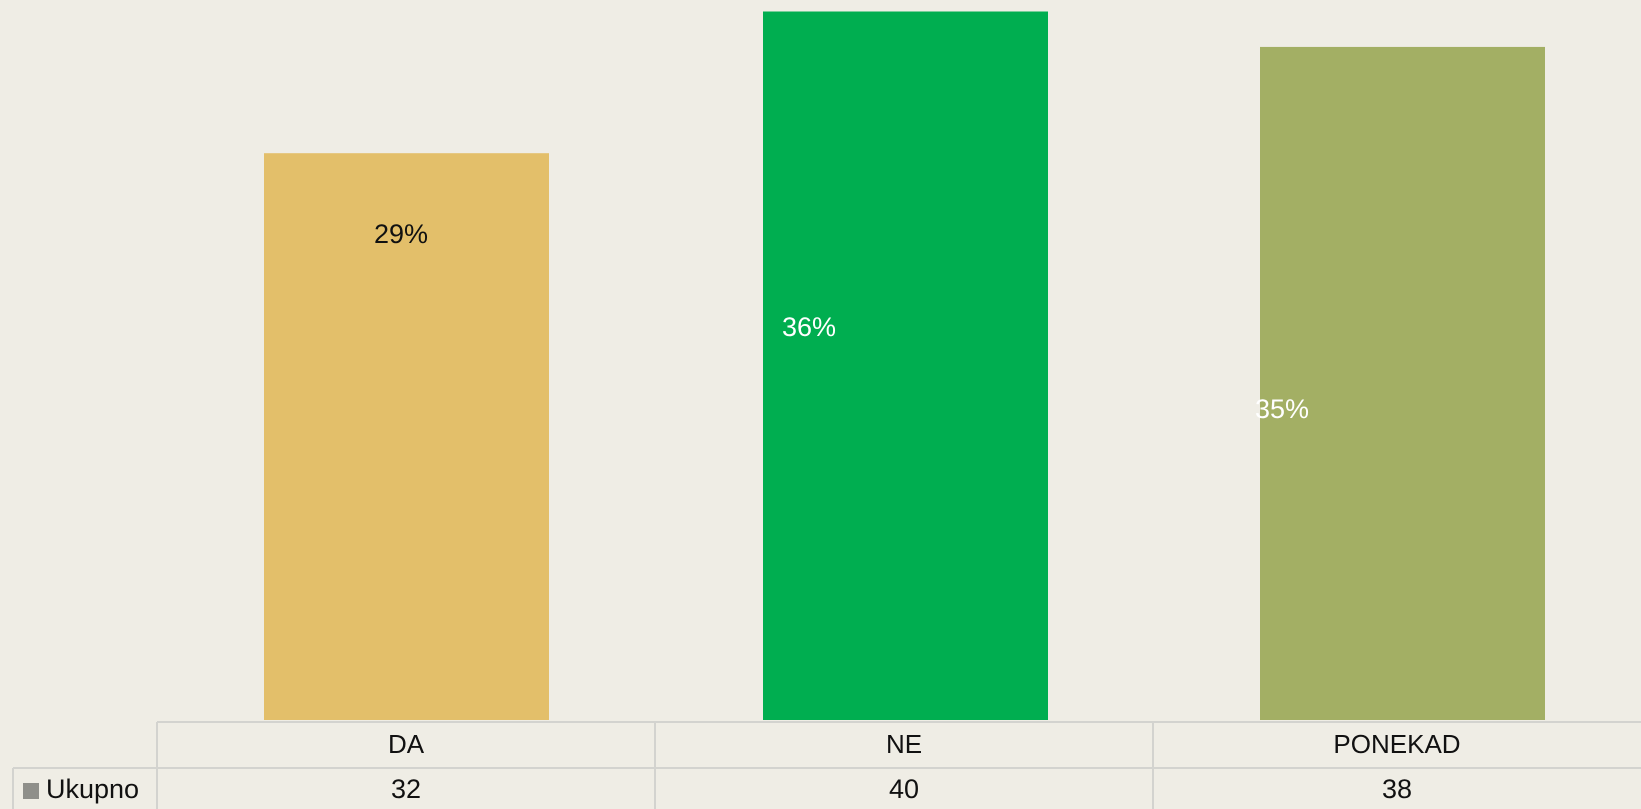 The width and height of the screenshot is (1641, 809). Describe the element at coordinates (1396, 744) in the screenshot. I see `category-label: PONEKAD` at that location.